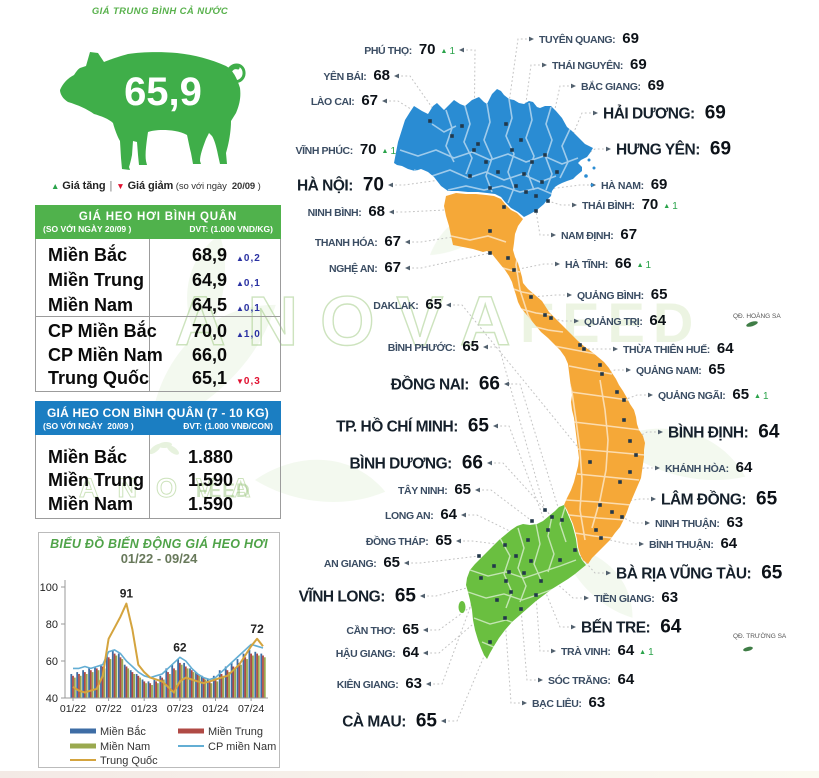 Image resolution: width=819 pixels, height=778 pixels. What do you see at coordinates (180, 709) in the screenshot?
I see `svg-text: 07/23` at bounding box center [180, 709].